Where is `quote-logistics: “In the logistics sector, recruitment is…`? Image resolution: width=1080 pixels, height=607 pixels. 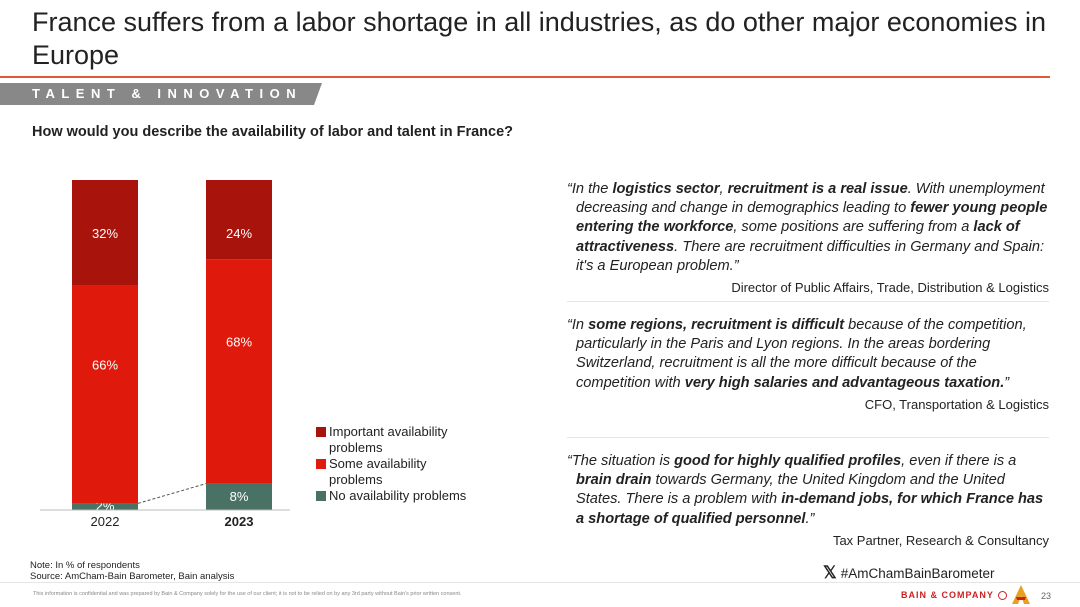
quote-logistics: “In the logistics sector, recruitment is… is located at coordinates (808, 238).